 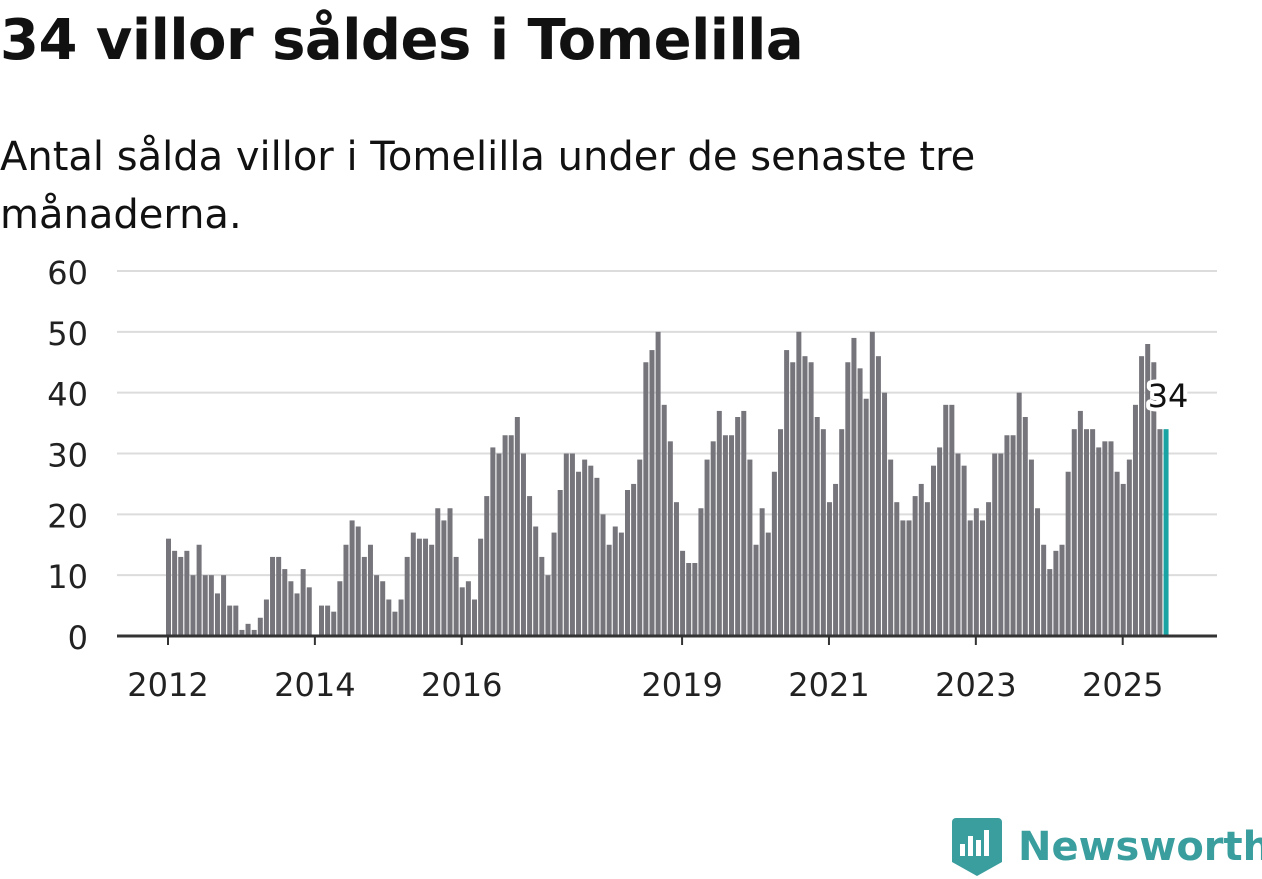 What do you see at coordinates (402, 40) in the screenshot?
I see `chart-title: 34 villor såldes i Tomelilla` at bounding box center [402, 40].